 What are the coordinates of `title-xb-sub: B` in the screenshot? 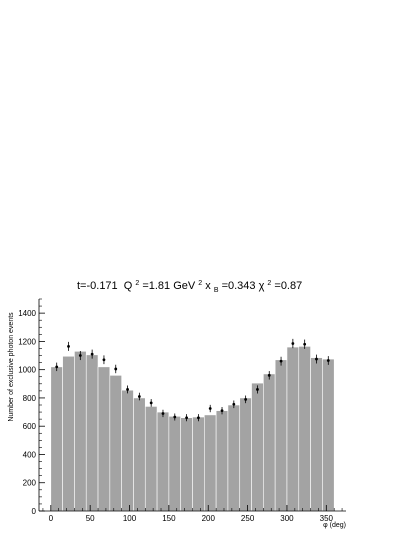 It's located at (216, 290).